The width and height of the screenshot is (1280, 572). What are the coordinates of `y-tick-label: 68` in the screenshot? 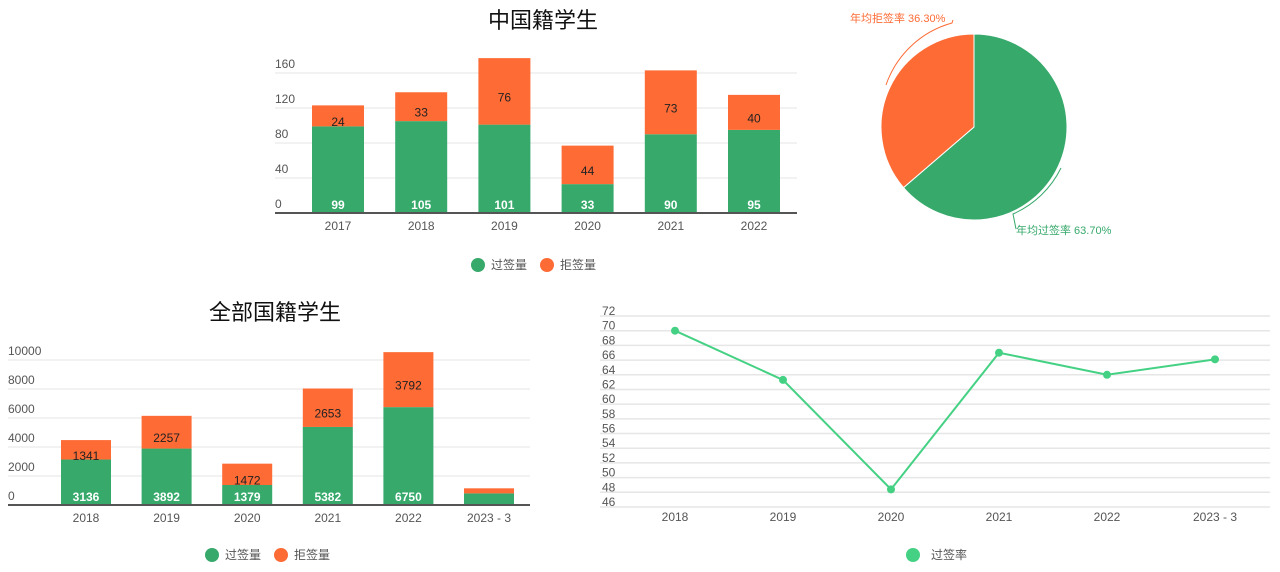 It's located at (609, 340).